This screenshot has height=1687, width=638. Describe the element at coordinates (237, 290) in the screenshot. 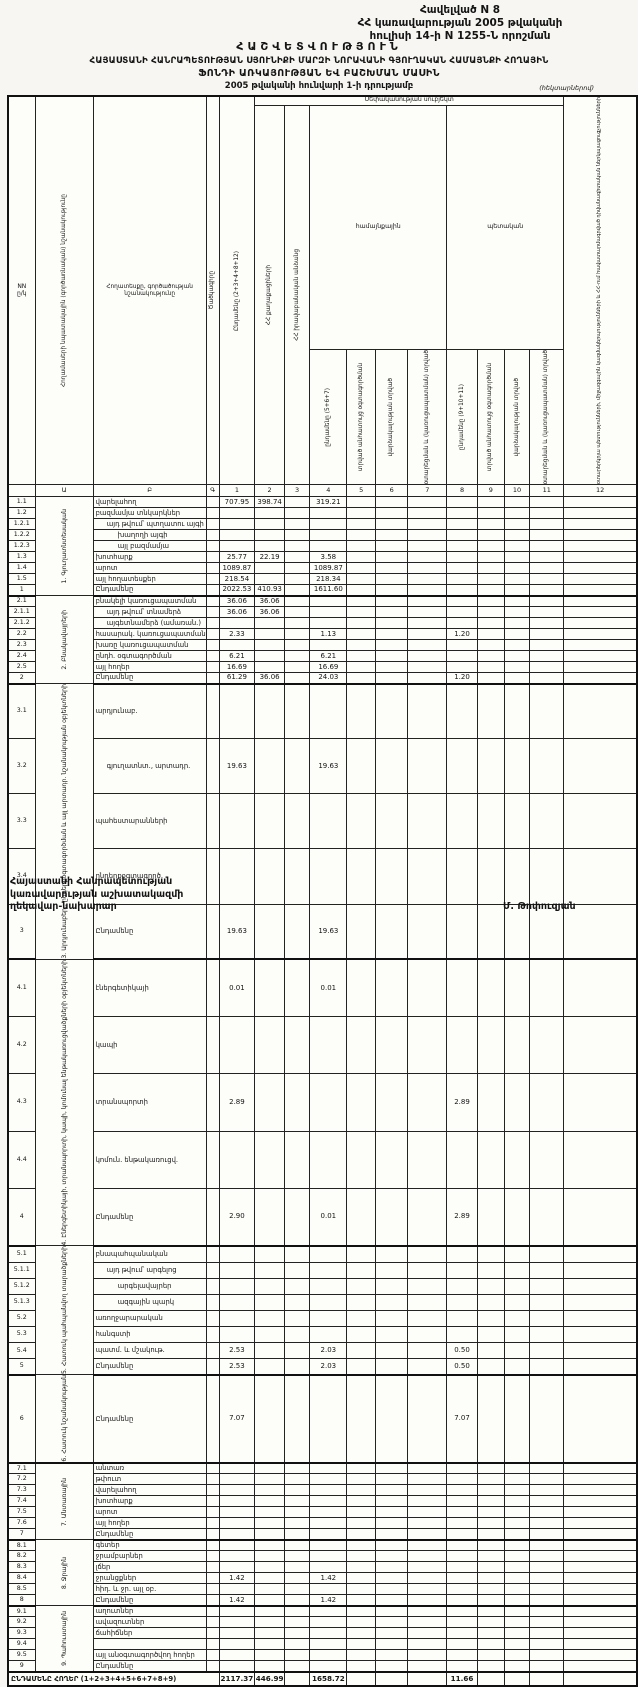

I see `col-header-total: Ընդամենը (2+3+4+8+12)` at that location.